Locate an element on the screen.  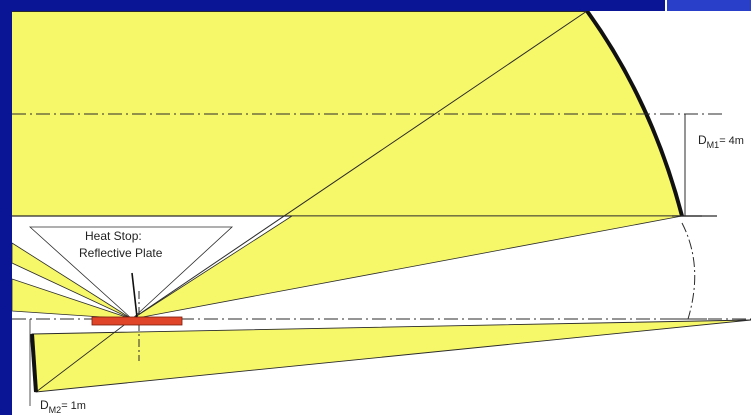
secondary-mirror is located at coordinates (34, 363).